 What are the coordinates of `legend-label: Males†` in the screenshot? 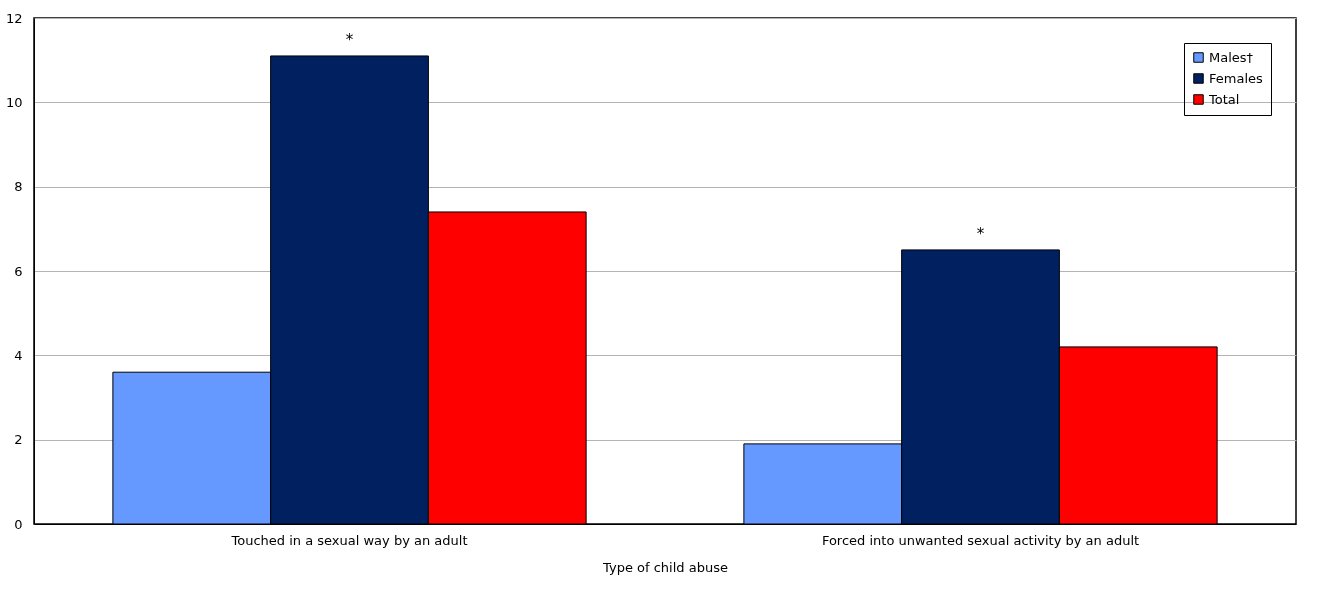 It's located at (1231, 57).